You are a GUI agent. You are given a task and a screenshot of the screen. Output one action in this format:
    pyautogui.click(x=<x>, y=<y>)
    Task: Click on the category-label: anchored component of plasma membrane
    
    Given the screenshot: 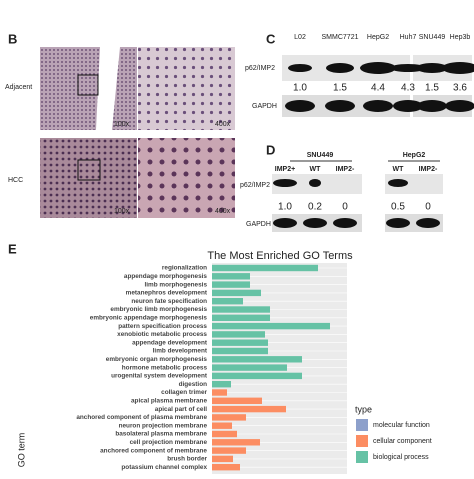 What is the action you would take?
    pyautogui.click(x=141, y=417)
    